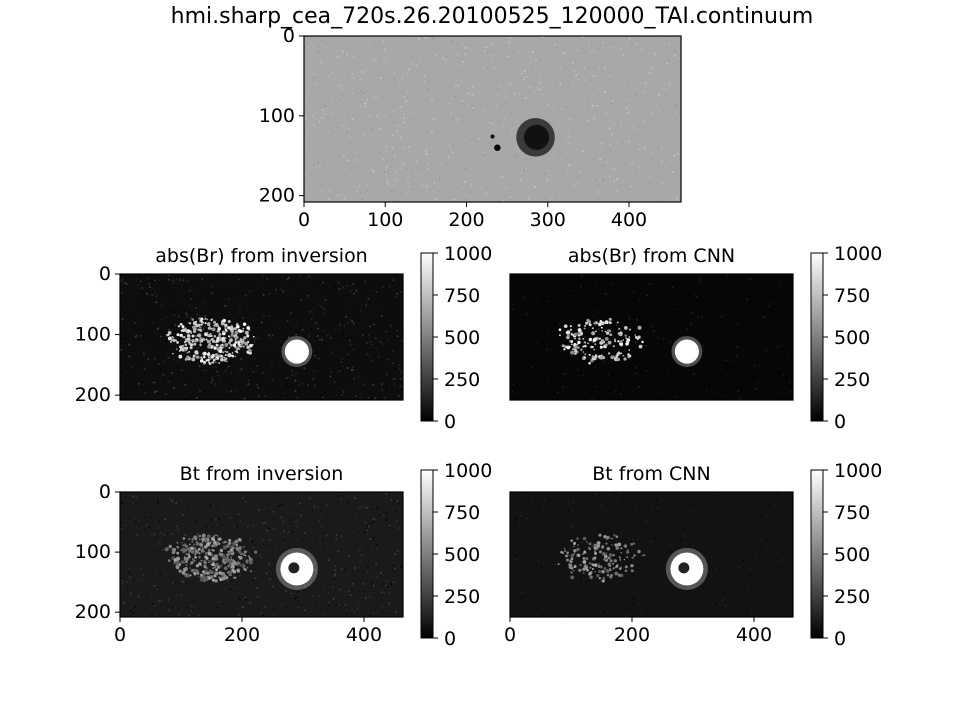 The image size is (960, 717). I want to click on image-bt-cnn, so click(651, 554).